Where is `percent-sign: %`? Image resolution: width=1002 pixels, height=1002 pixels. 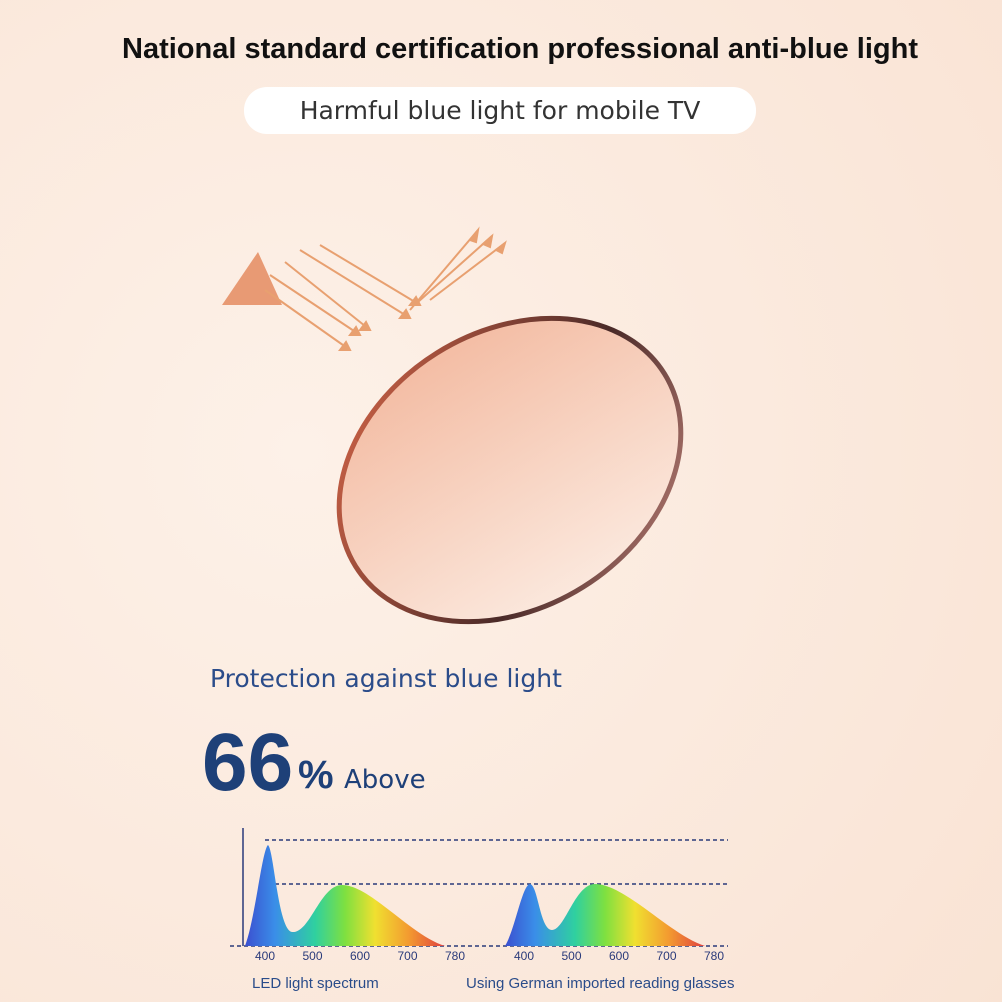
percent-sign: % is located at coordinates (316, 775).